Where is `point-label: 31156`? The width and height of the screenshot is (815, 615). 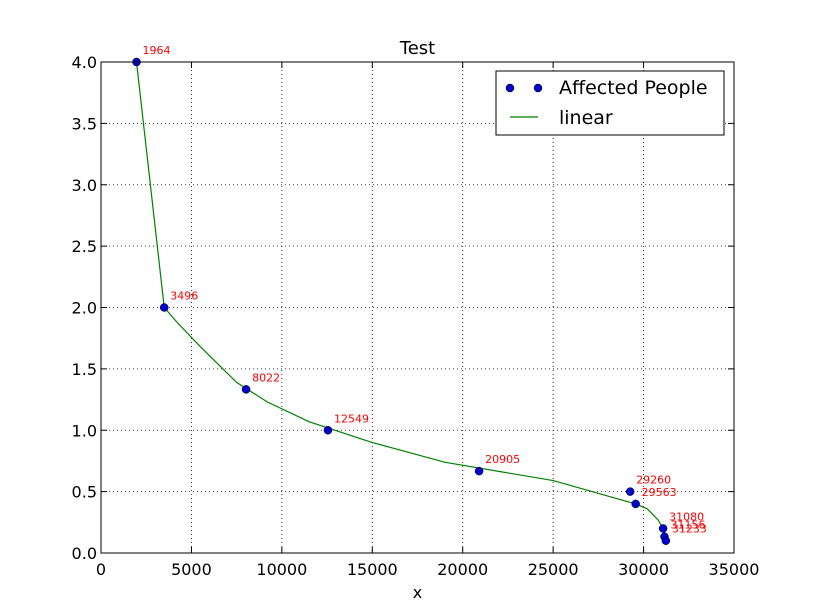 point-label: 31156 is located at coordinates (687, 525).